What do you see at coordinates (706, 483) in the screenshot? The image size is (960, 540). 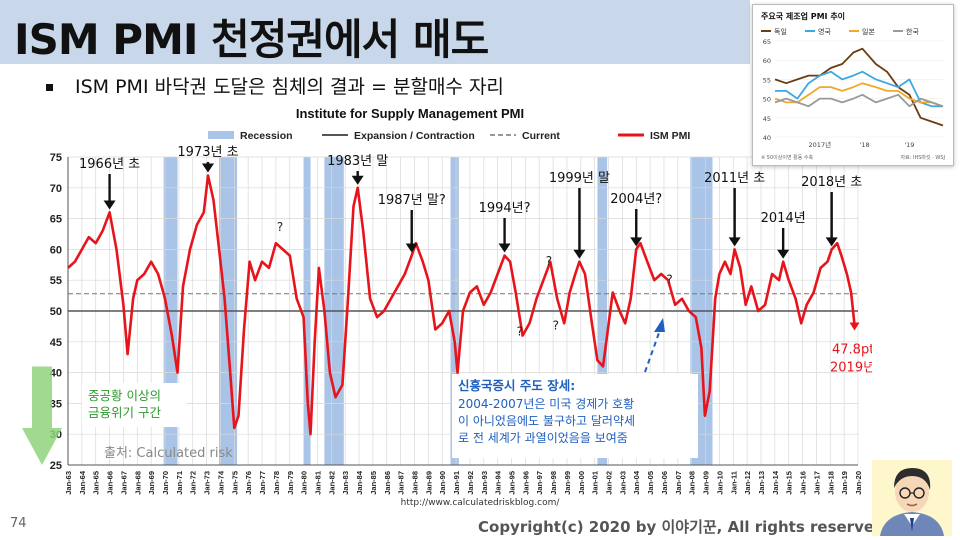 I see `x-tick-label: Jan-09` at bounding box center [706, 483].